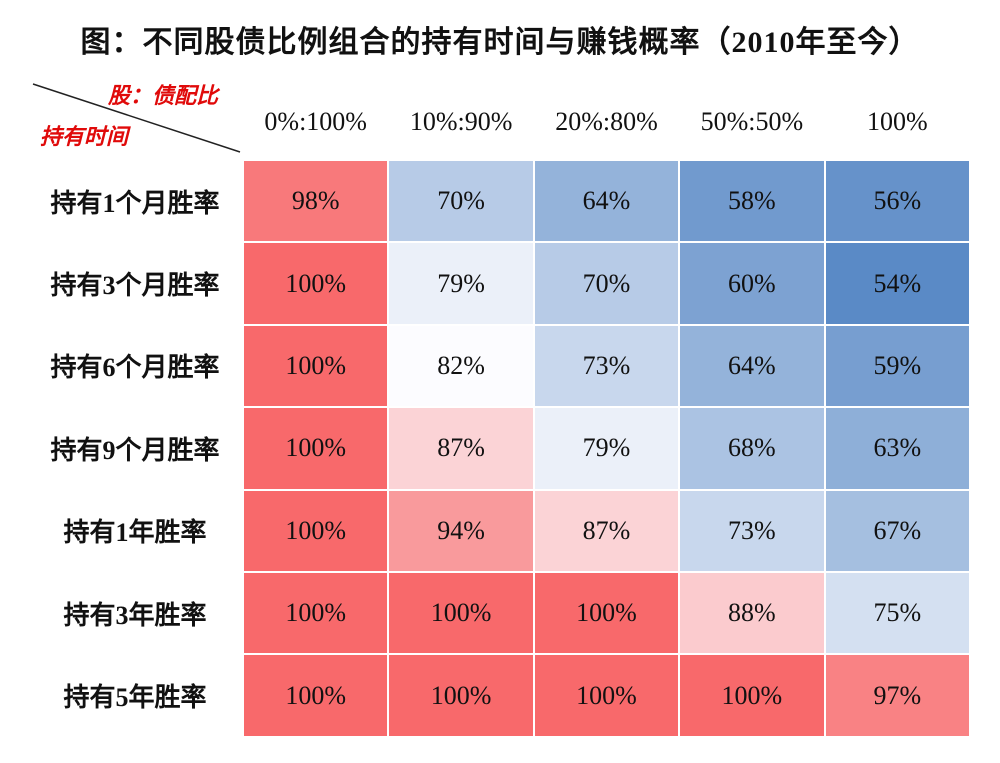 This screenshot has width=1000, height=763. I want to click on heatmap-cell: 67%, so click(897, 530).